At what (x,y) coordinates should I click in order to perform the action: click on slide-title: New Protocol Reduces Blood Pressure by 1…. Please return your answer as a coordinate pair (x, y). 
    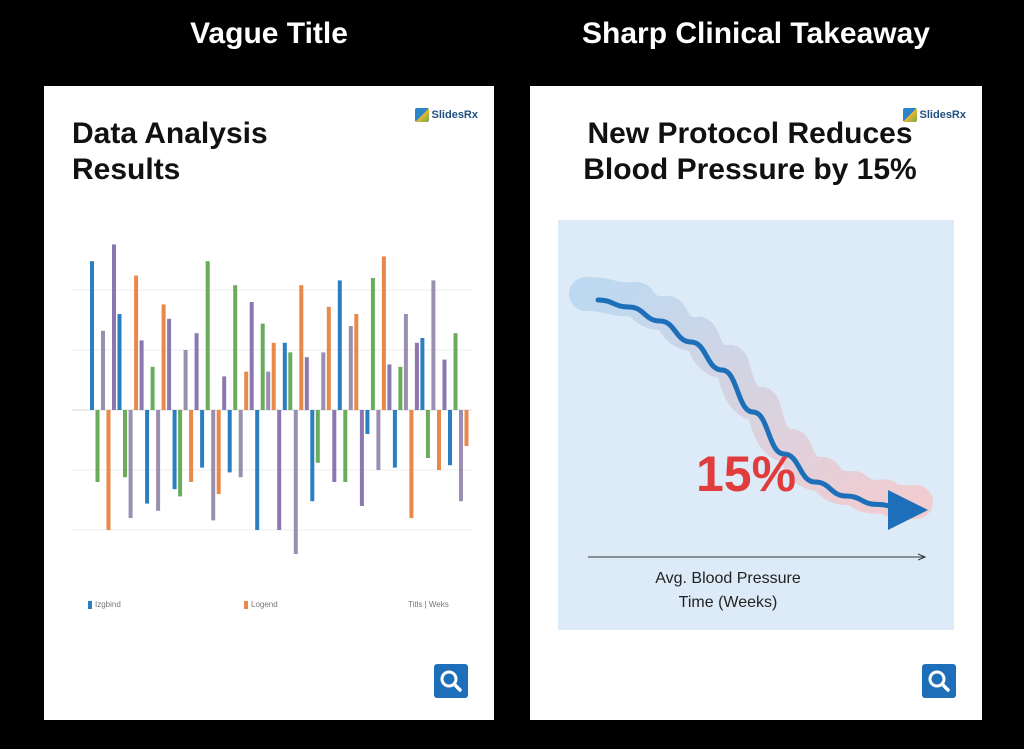
    Looking at the image, I should click on (750, 152).